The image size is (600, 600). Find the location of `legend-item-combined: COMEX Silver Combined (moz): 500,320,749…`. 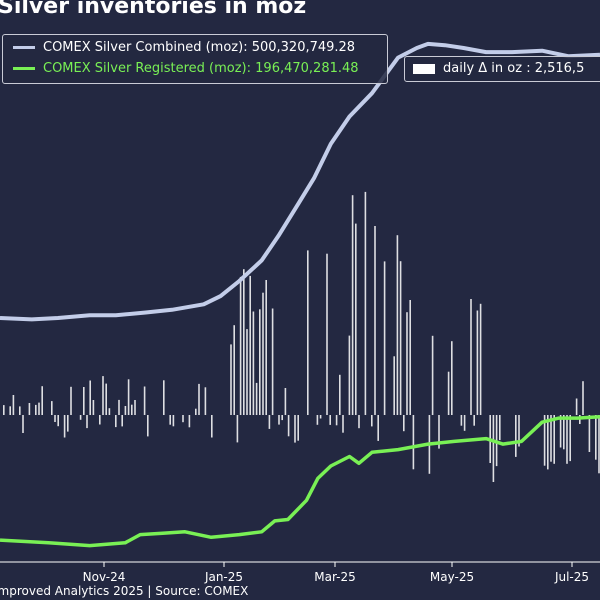

legend-item-combined: COMEX Silver Combined (moz): 500,320,749… is located at coordinates (184, 48).